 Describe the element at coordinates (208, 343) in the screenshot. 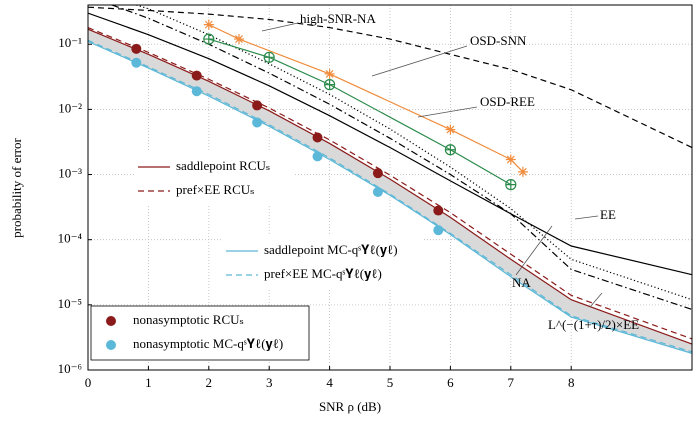

I see `legend-label: nonasymptotic MC-qˢ𝐘ℓ(𝐲ℓ)` at that location.